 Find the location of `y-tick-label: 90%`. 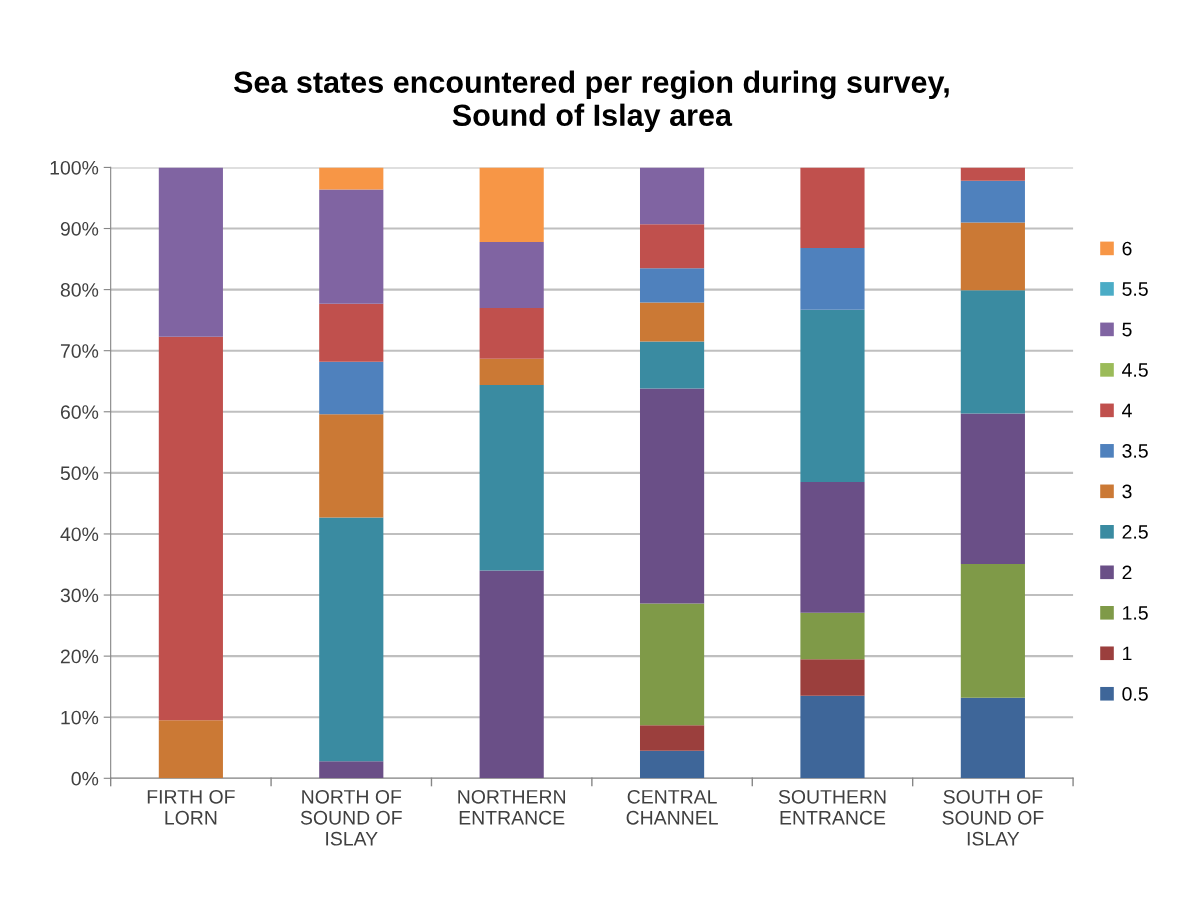

y-tick-label: 90% is located at coordinates (79, 228).